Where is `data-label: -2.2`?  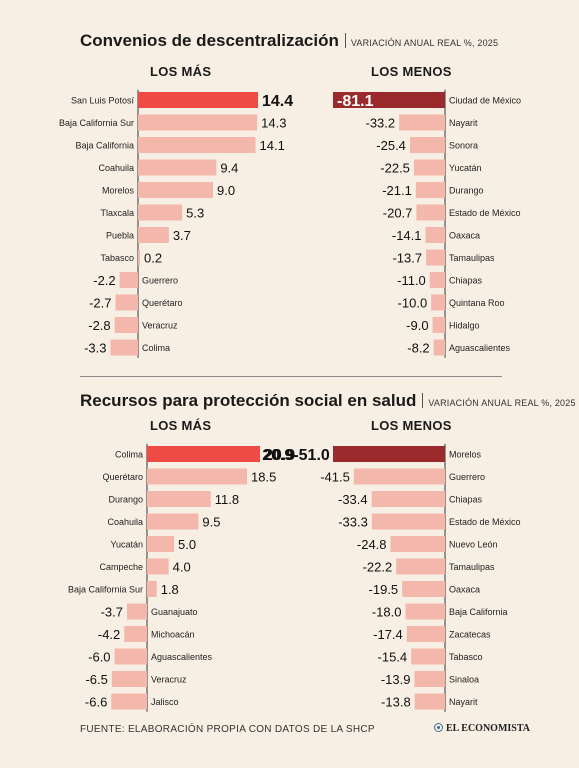 data-label: -2.2 is located at coordinates (104, 280).